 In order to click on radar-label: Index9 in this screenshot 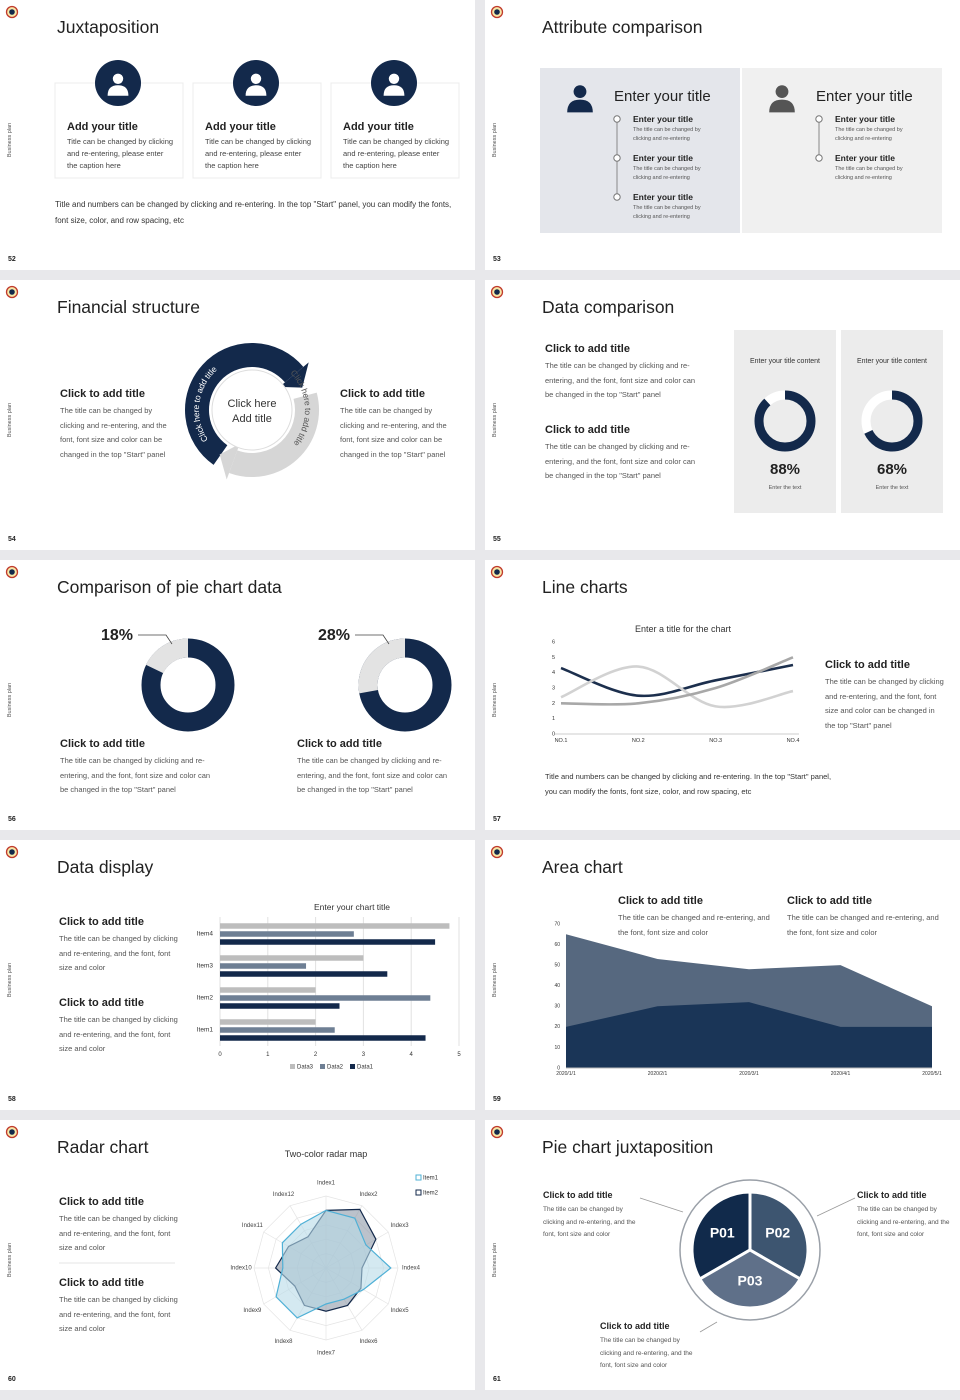, I will do `click(252, 1311)`.